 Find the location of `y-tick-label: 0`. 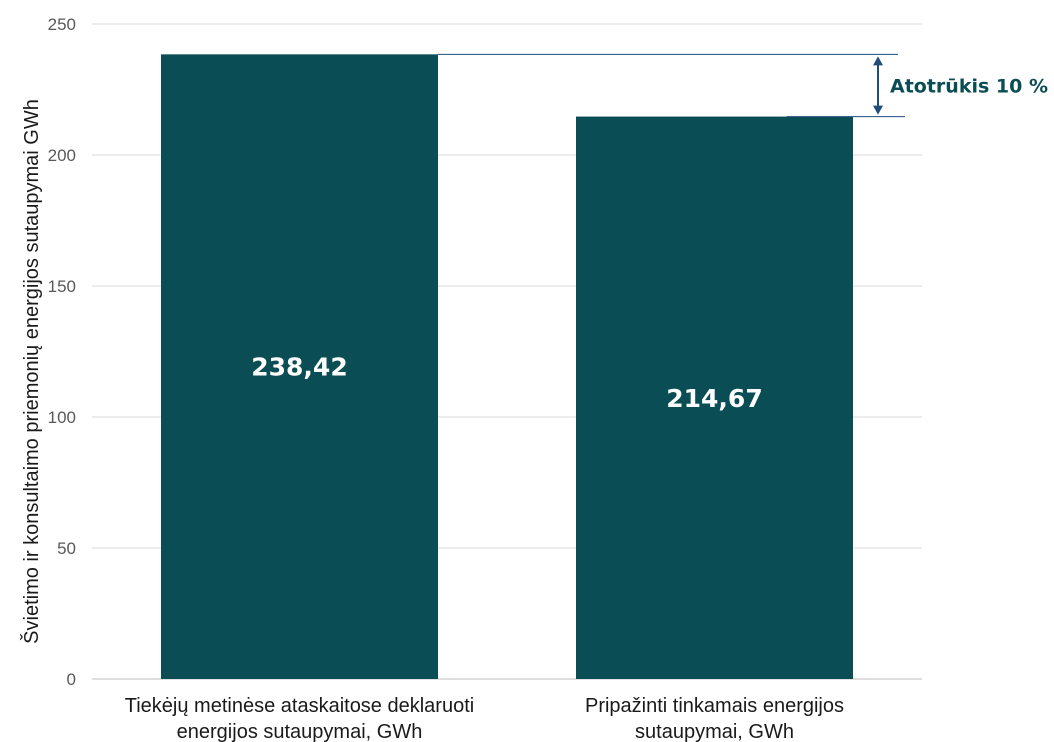

y-tick-label: 0 is located at coordinates (71, 679).